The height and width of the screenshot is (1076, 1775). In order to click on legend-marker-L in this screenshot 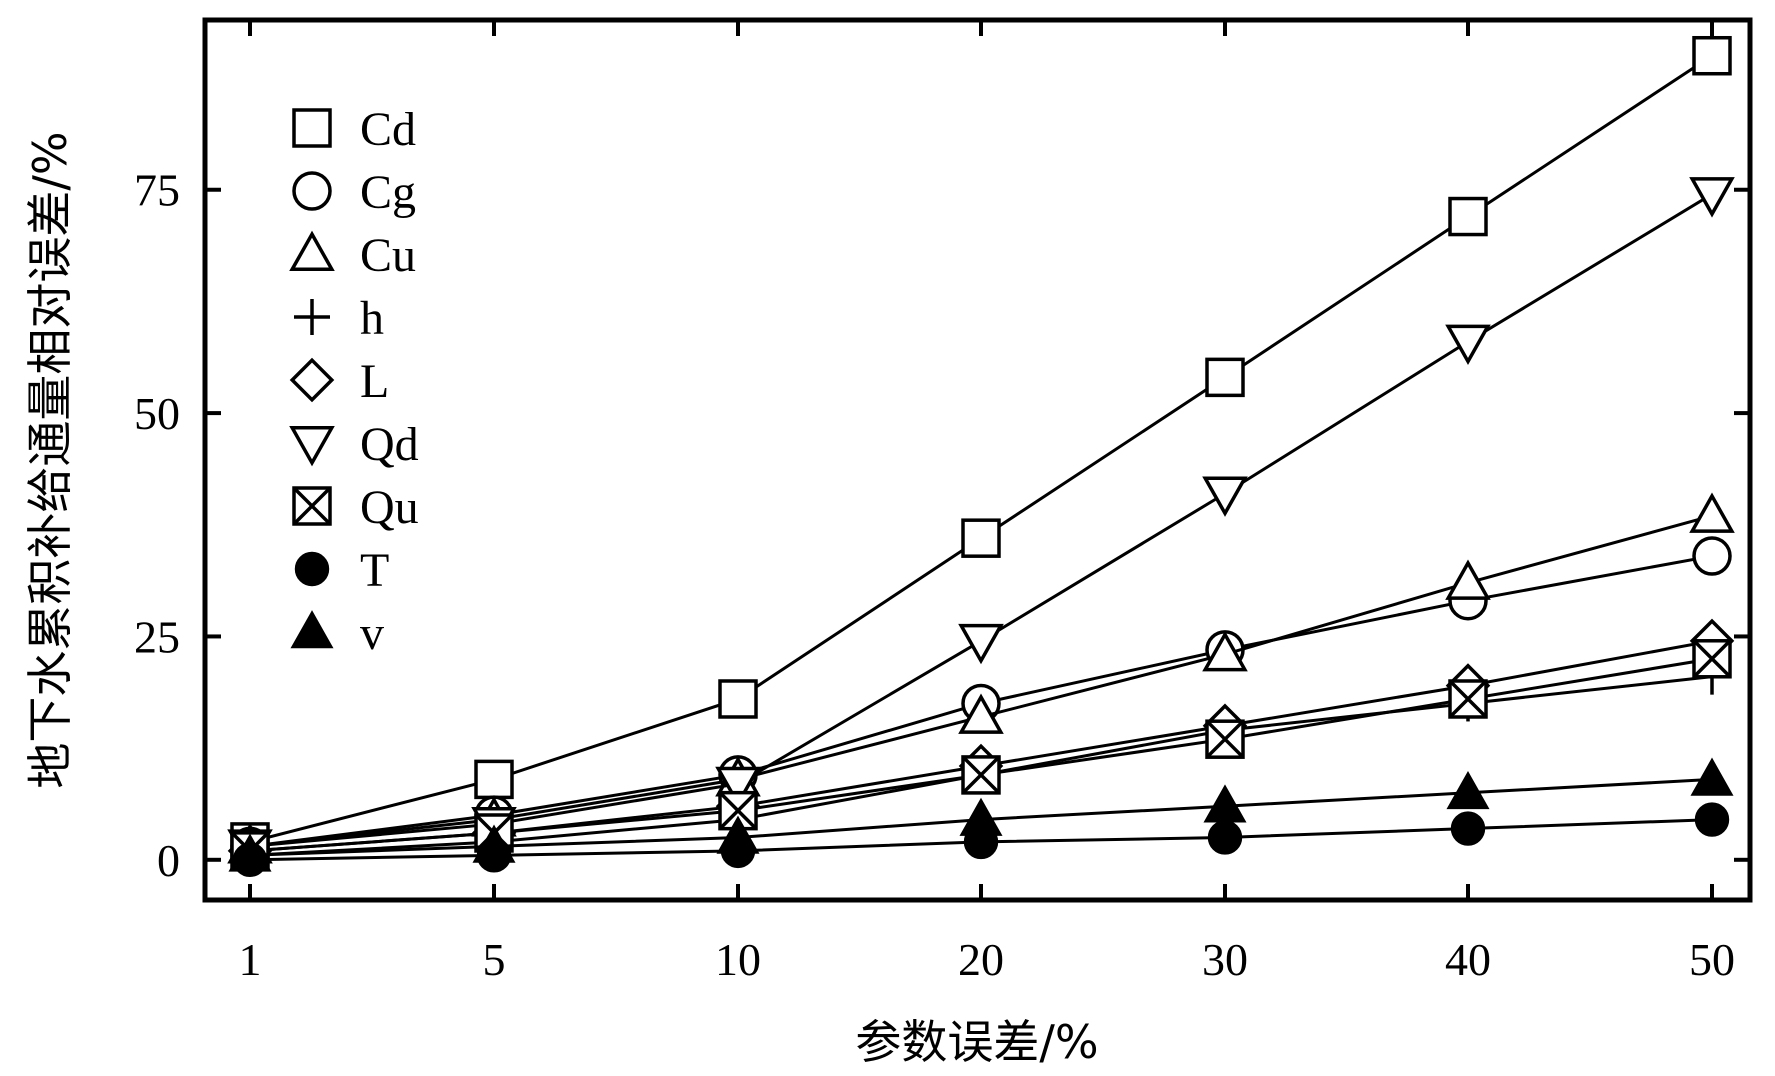, I will do `click(312, 380)`.